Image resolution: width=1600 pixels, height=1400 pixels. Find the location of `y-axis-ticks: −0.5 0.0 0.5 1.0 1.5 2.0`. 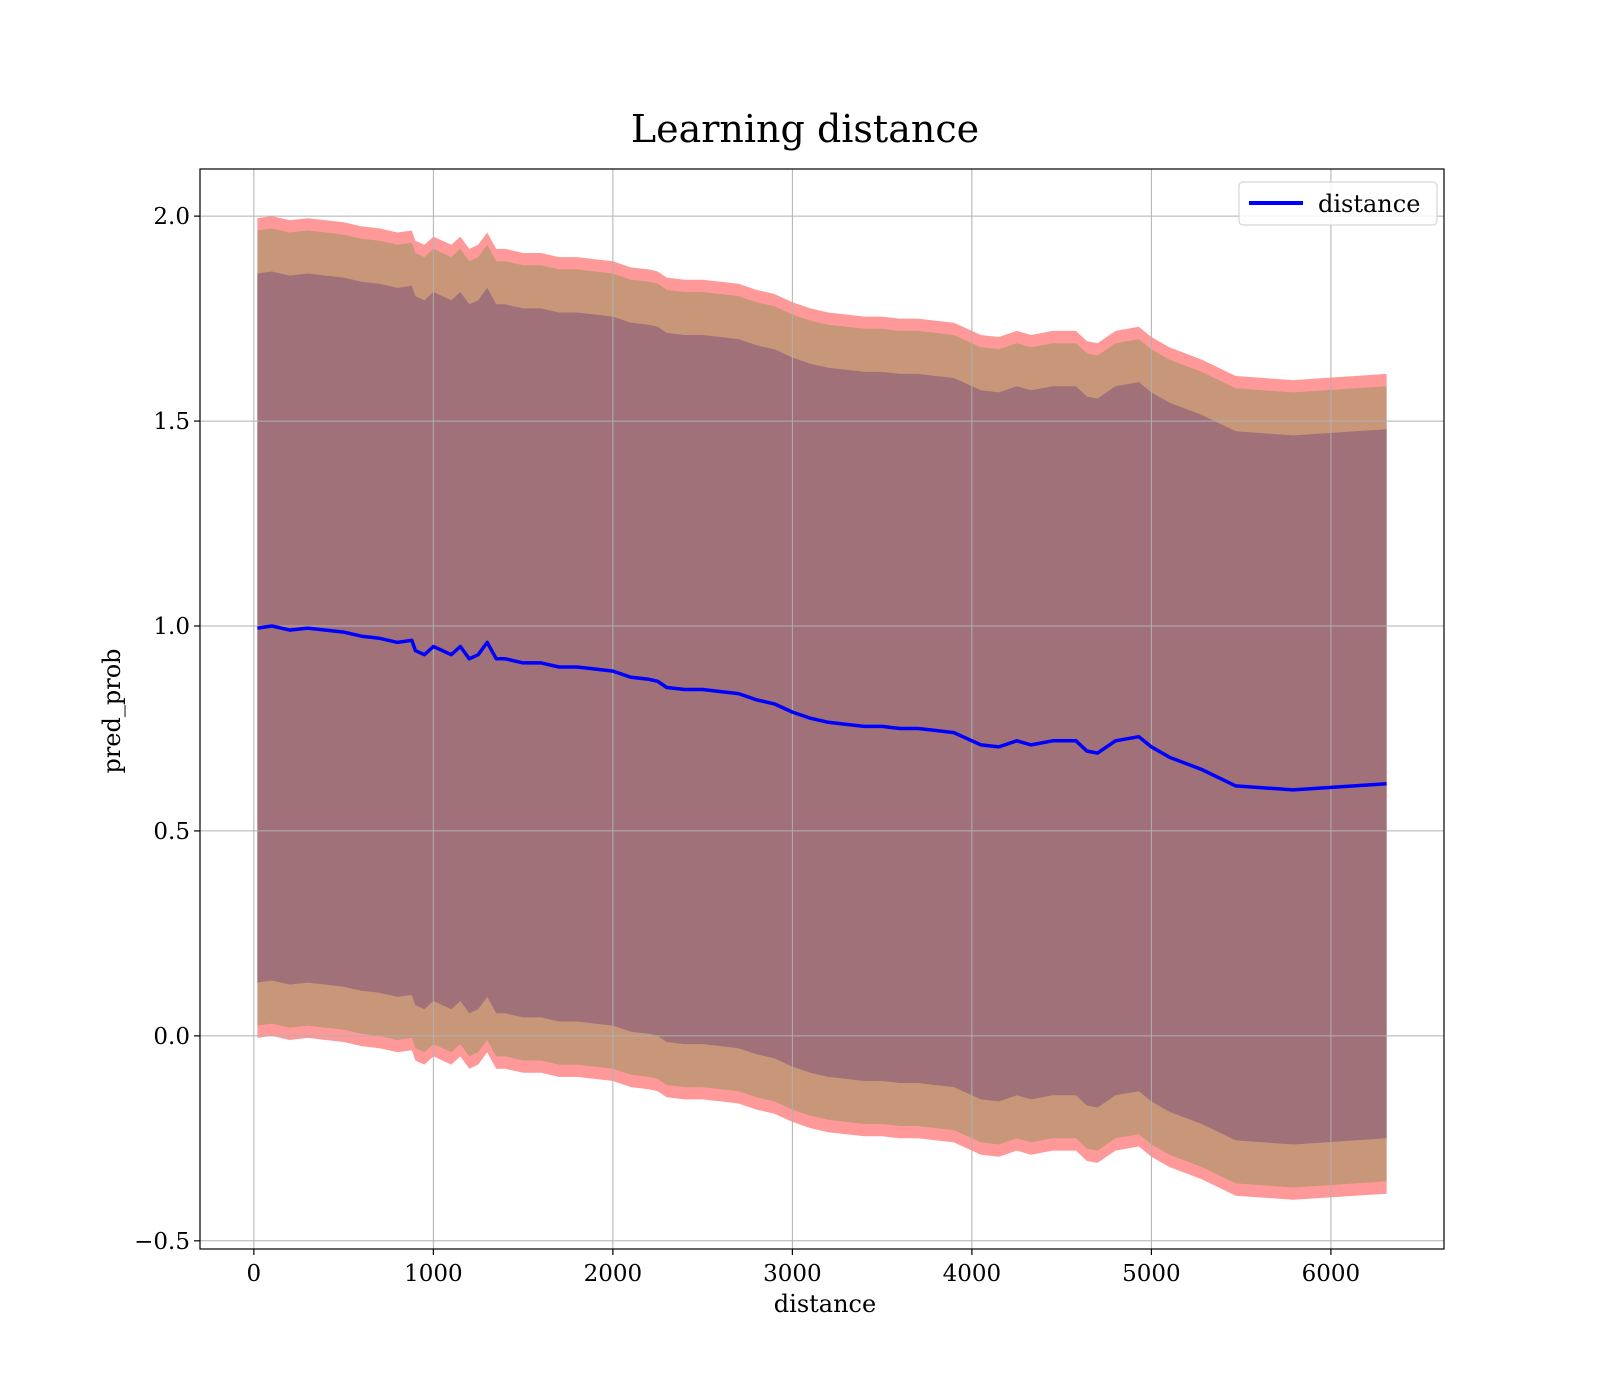

y-axis-ticks: −0.5 0.0 0.5 1.0 1.5 2.0 is located at coordinates (167, 729).